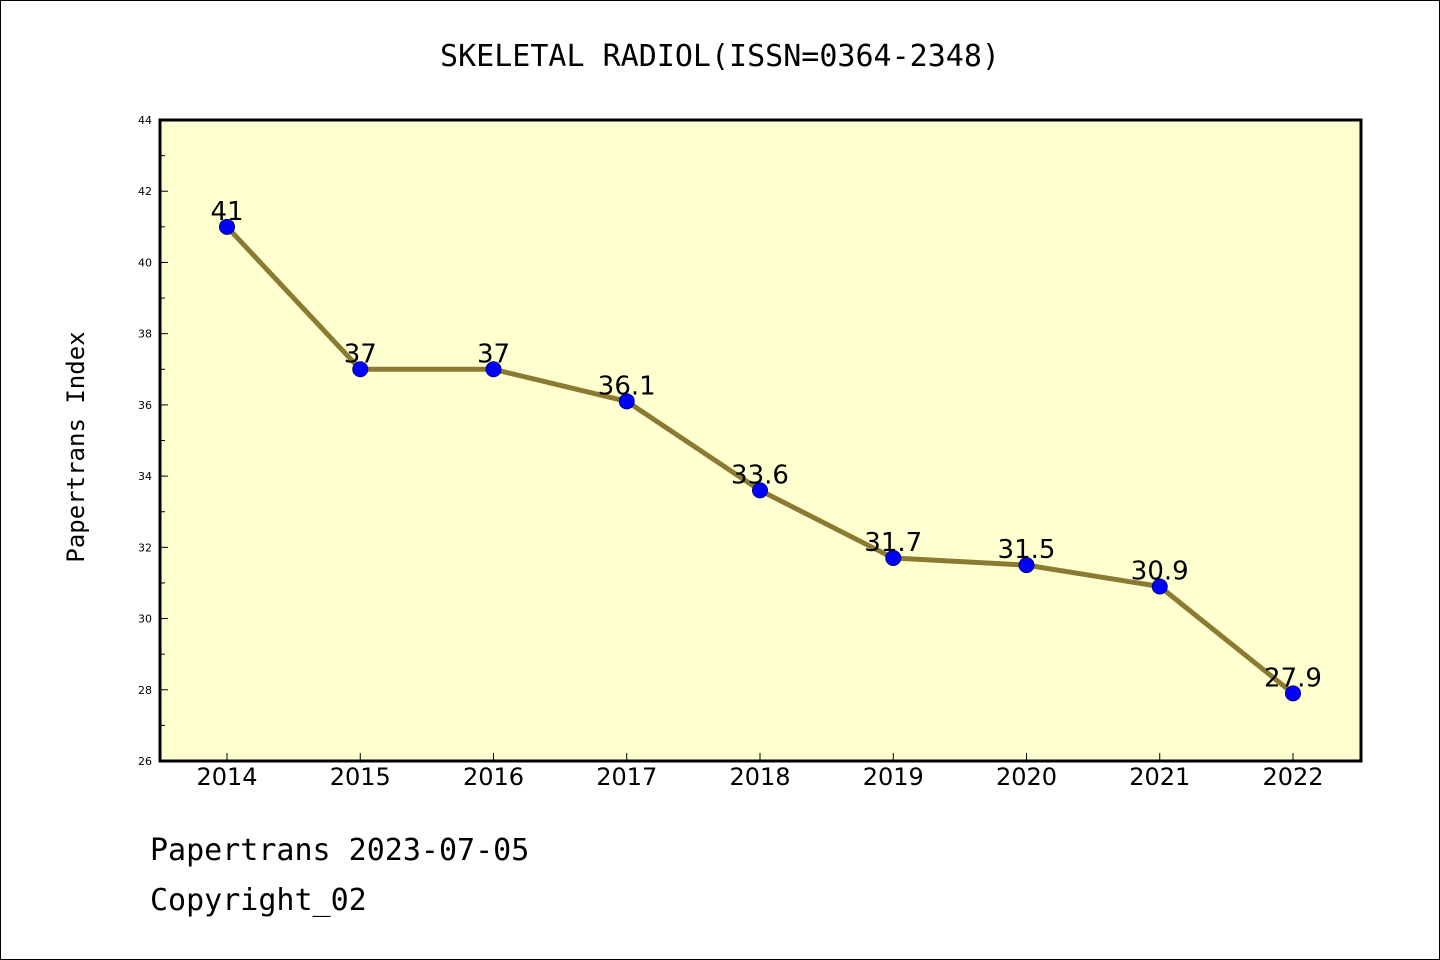 The image size is (1440, 960). What do you see at coordinates (360, 777) in the screenshot?
I see `x-tick-label: 2015` at bounding box center [360, 777].